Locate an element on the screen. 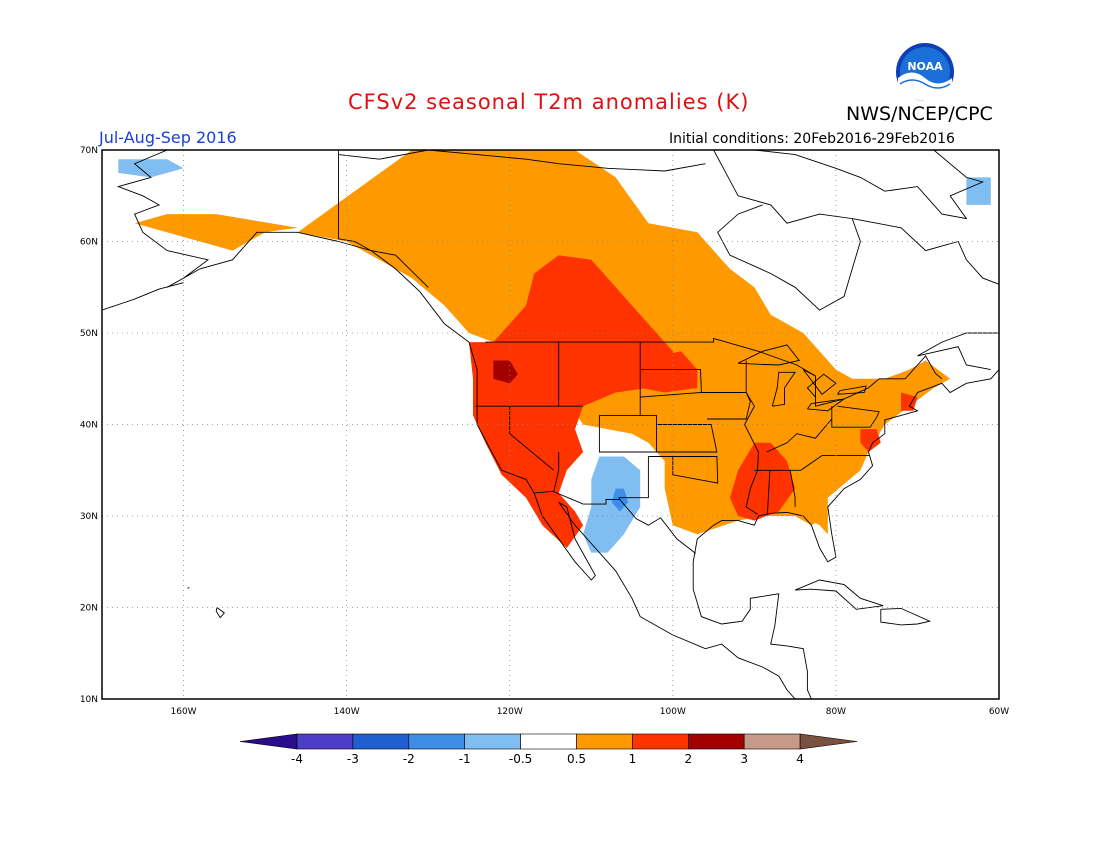 The width and height of the screenshot is (1100, 850). anomaly-region-labrador is located at coordinates (978, 191).